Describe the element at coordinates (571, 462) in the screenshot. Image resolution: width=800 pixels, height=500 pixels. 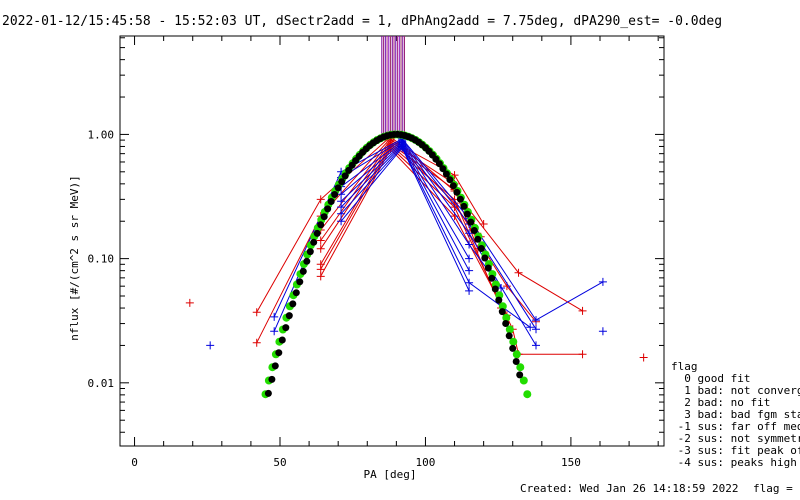
I see `x-tick-label: 150` at that location.